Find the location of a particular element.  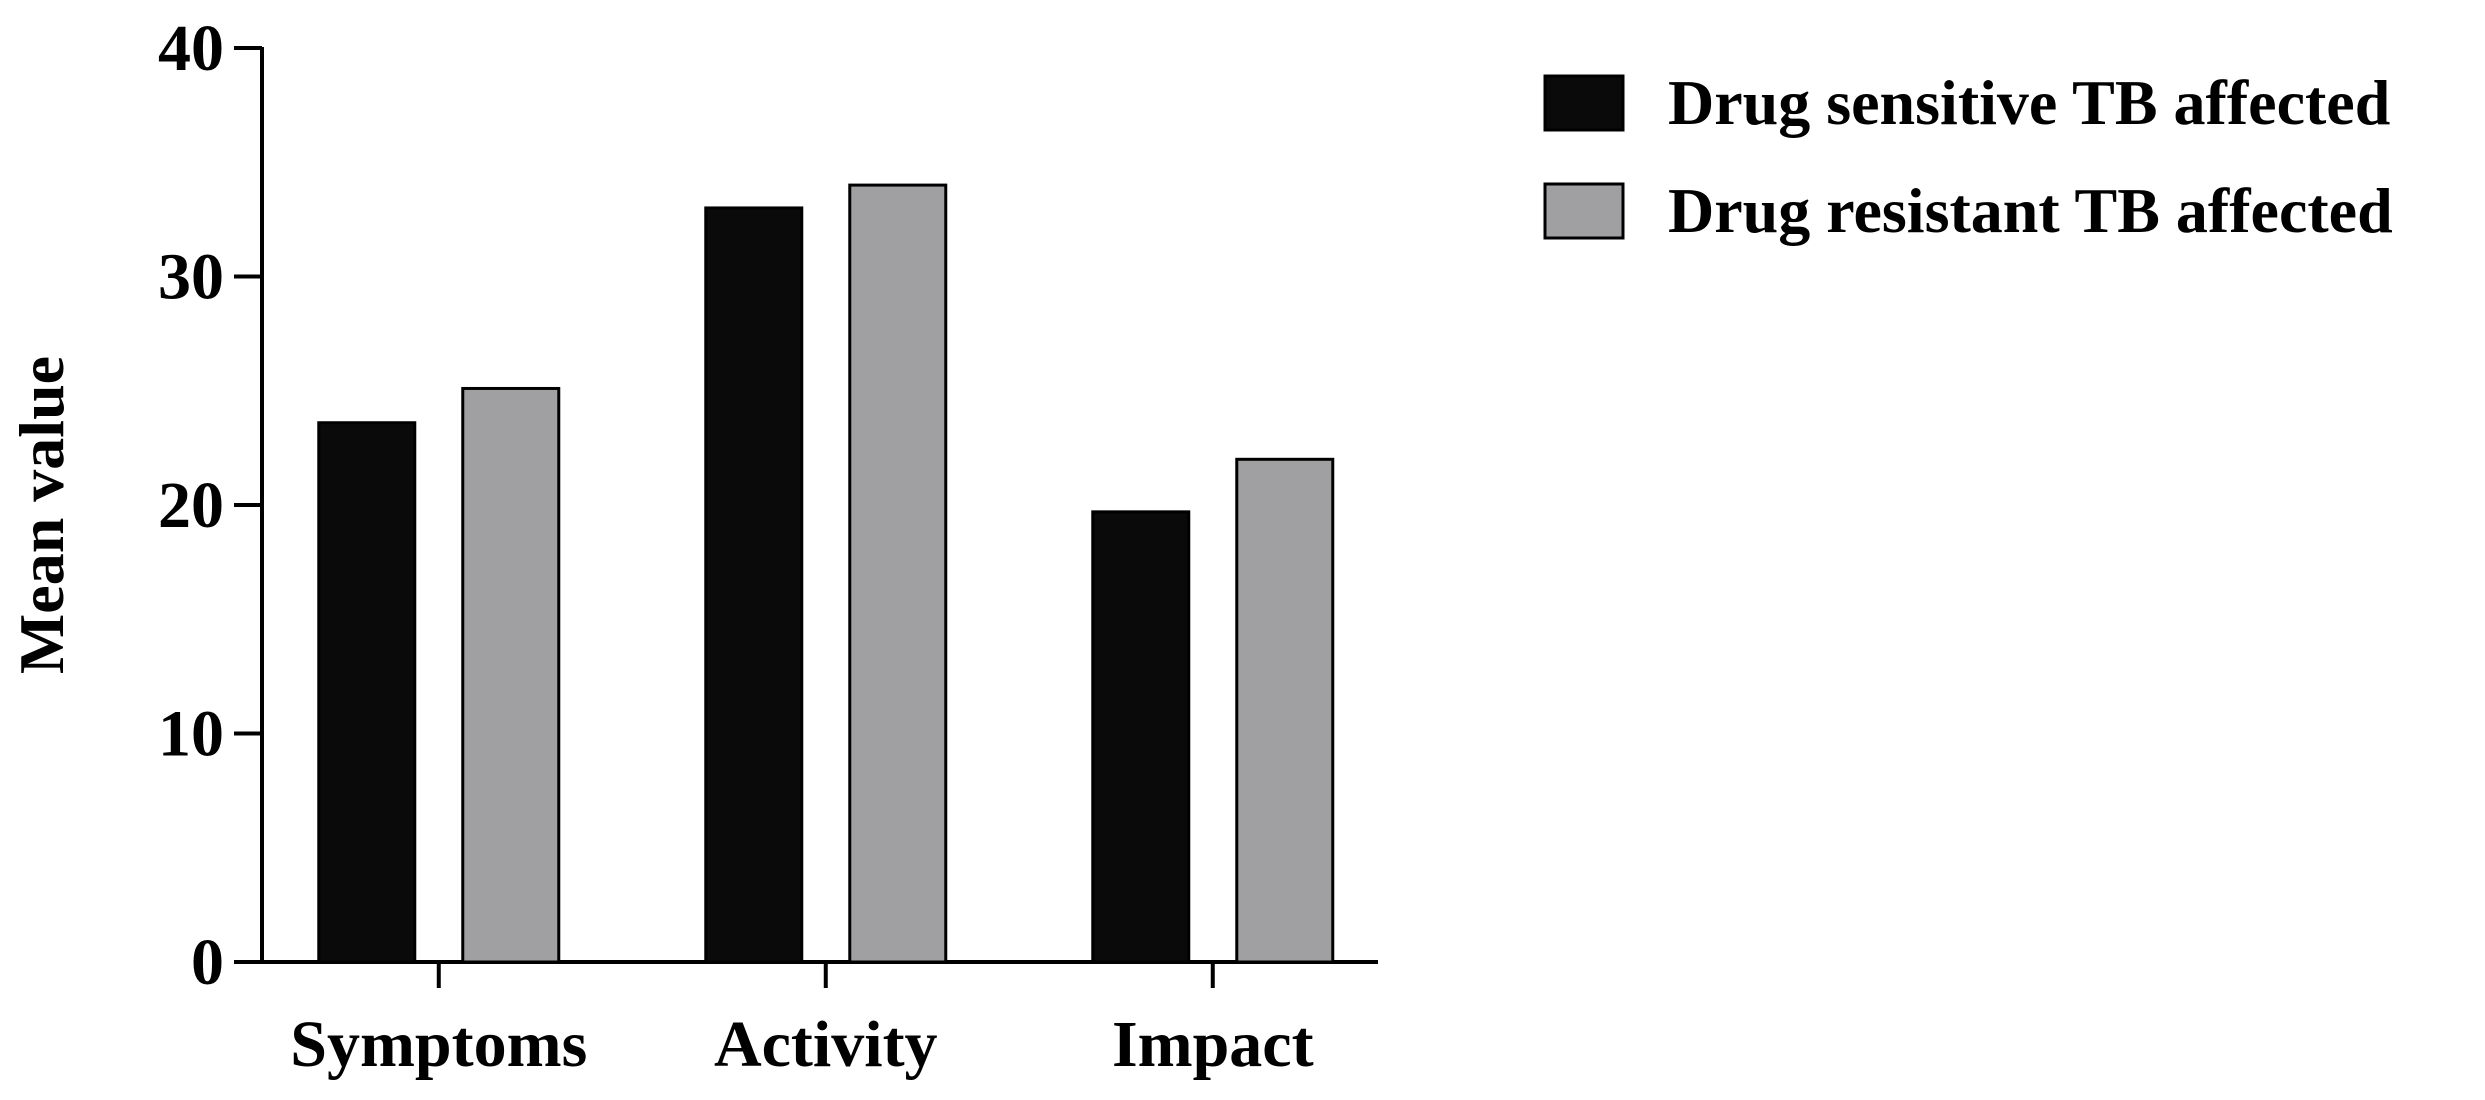

x-axis: Symptoms Activity Impact is located at coordinates (819, 1020).